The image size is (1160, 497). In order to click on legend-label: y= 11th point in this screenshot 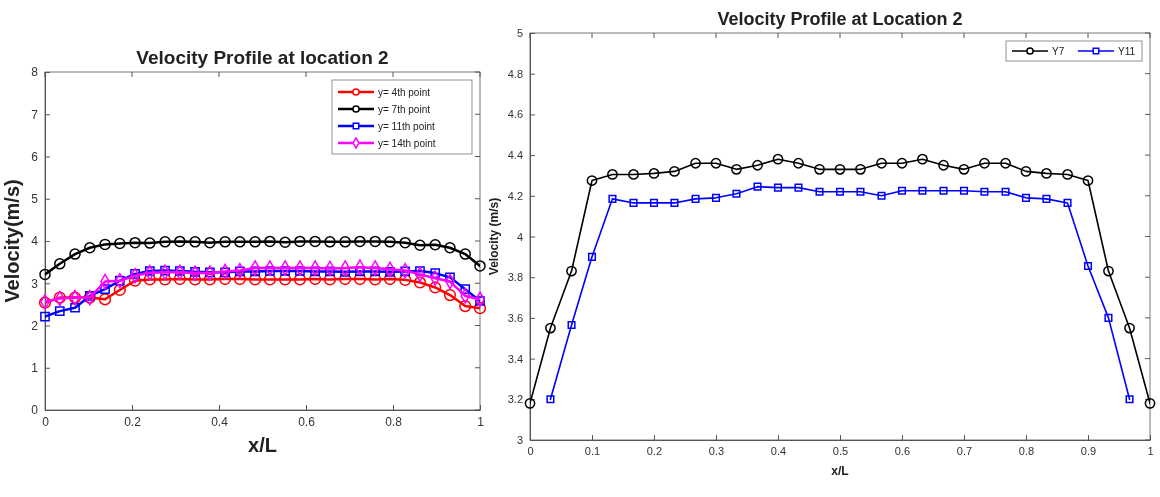, I will do `click(407, 126)`.